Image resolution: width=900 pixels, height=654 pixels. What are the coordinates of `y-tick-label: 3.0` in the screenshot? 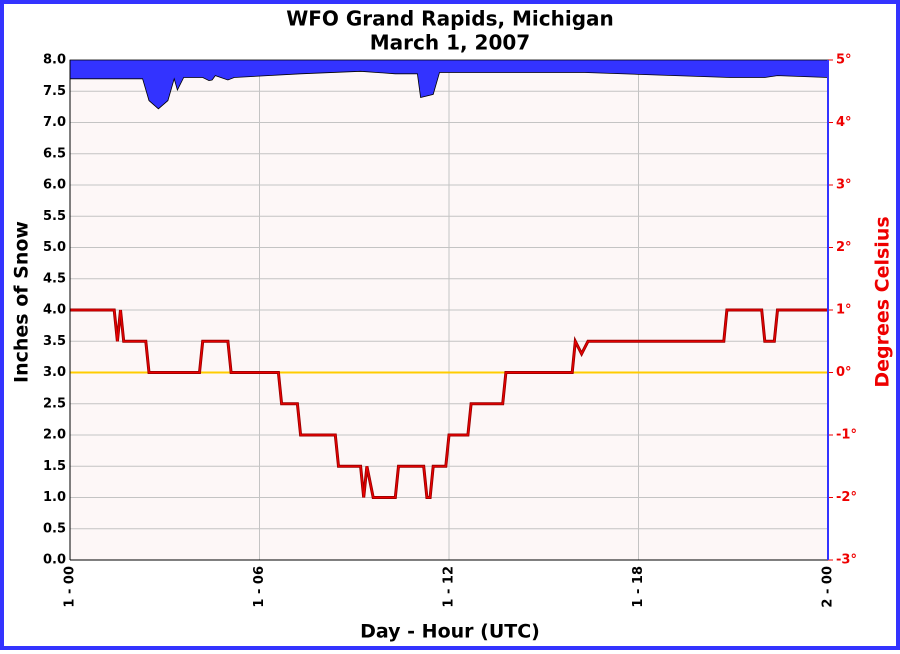 It's located at (54, 372).